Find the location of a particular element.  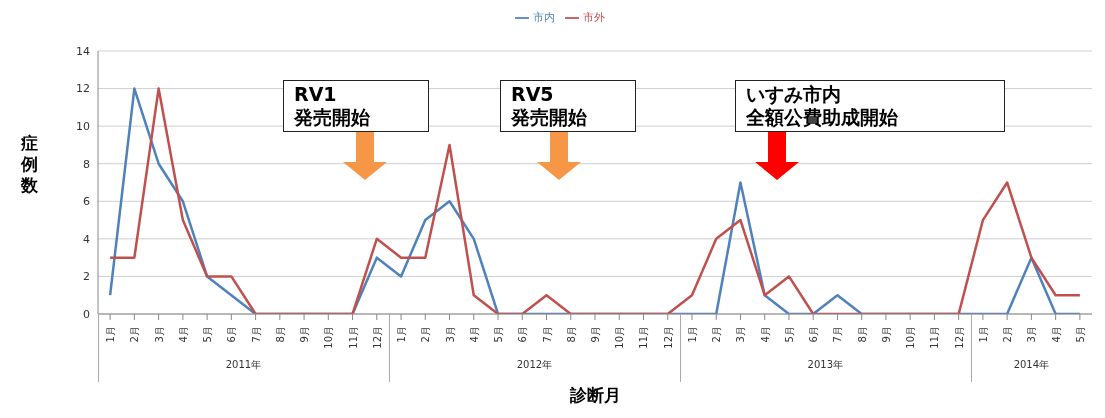

y-tick-label: 10 is located at coordinates (83, 127).